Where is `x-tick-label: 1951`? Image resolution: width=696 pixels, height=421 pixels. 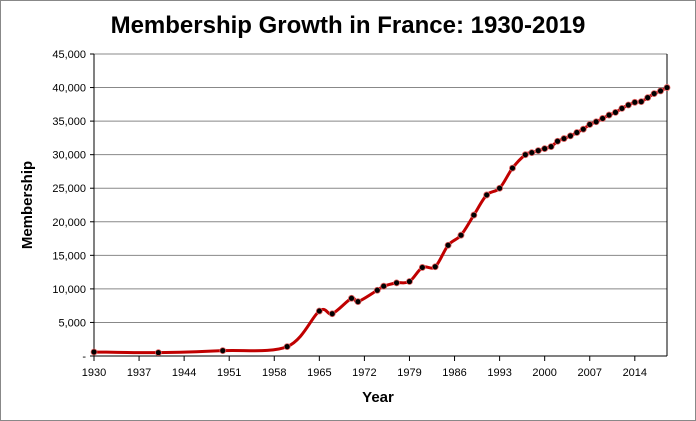 x-tick-label: 1951 is located at coordinates (229, 373).